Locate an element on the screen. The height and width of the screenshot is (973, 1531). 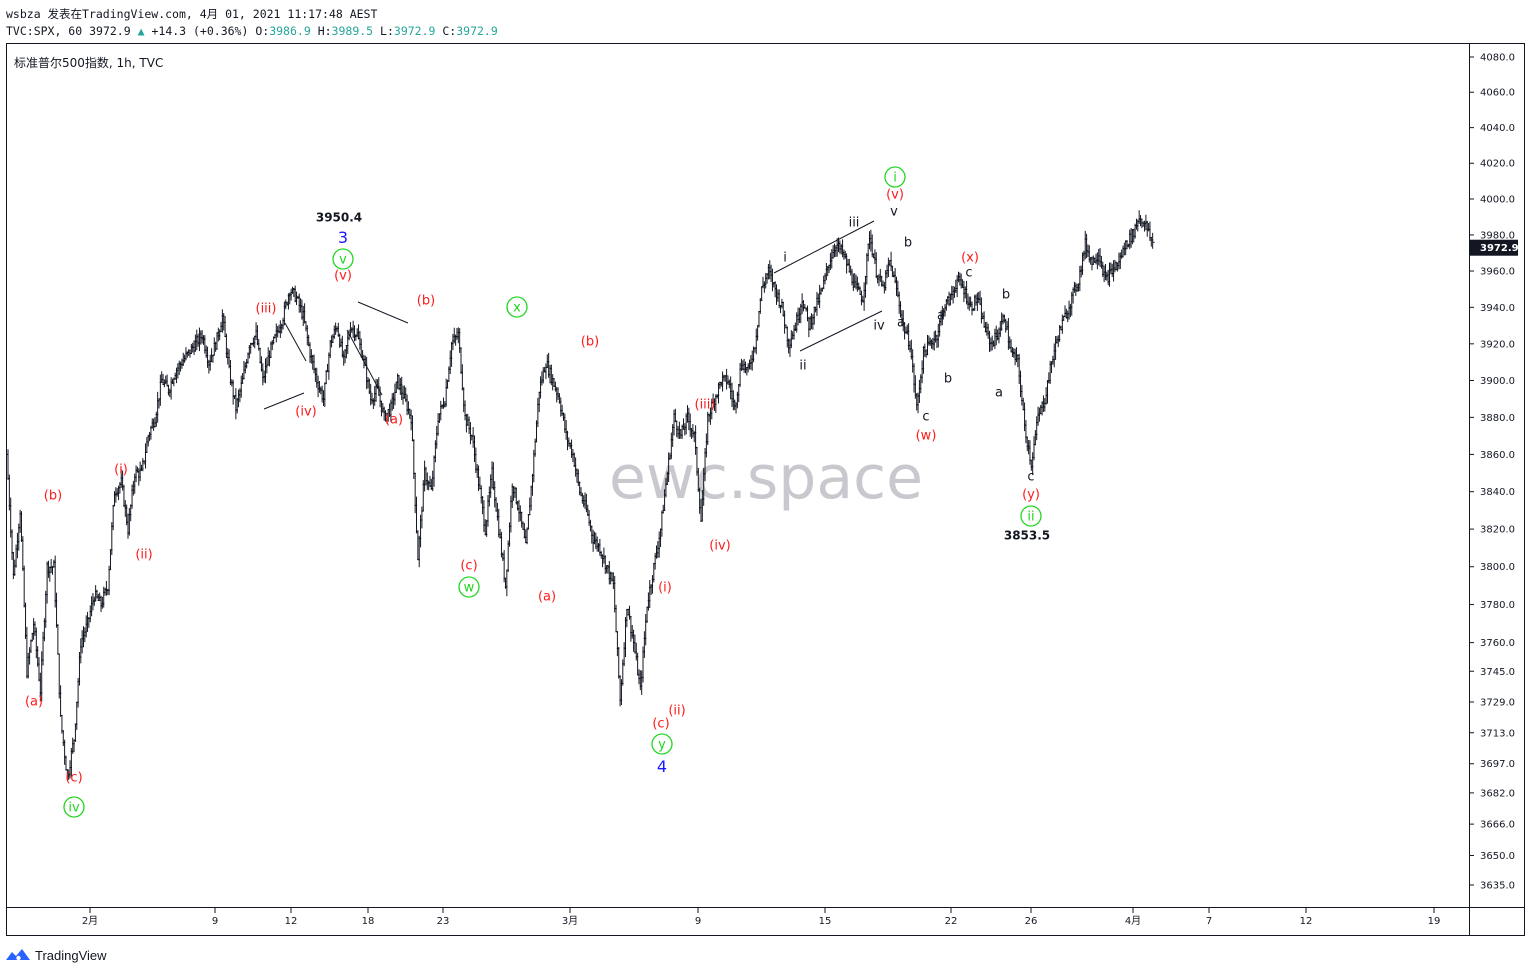
svg-text: v is located at coordinates (343, 260).